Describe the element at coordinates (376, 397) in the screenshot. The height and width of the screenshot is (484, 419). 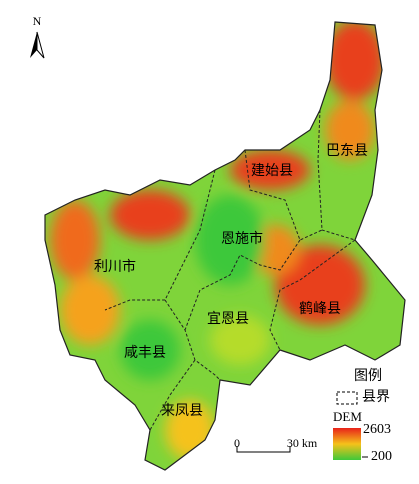
I see `legend-boundary: 县界` at that location.